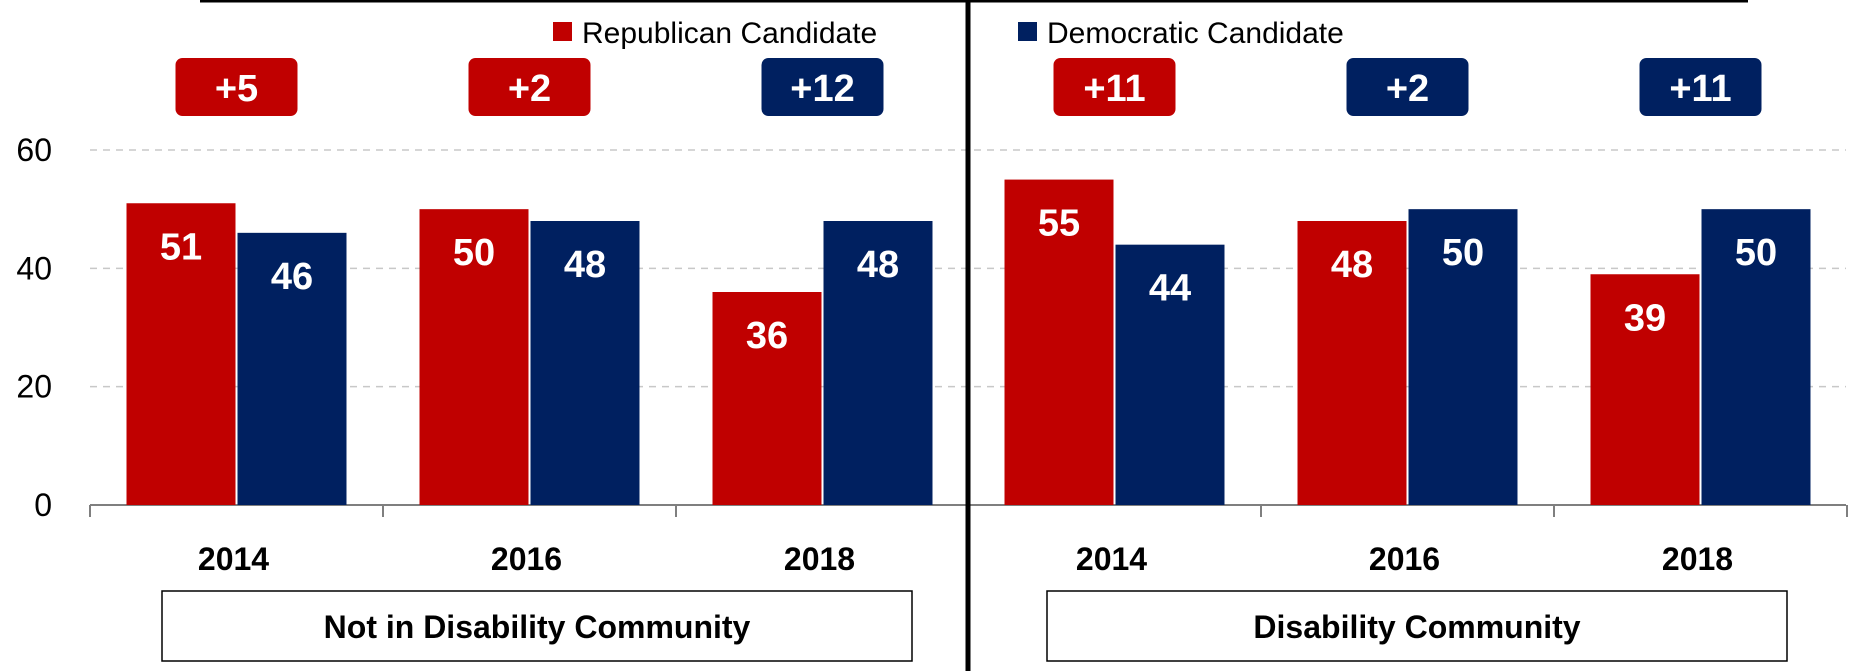  Describe the element at coordinates (34, 268) in the screenshot. I see `y-tick-label: 40` at that location.